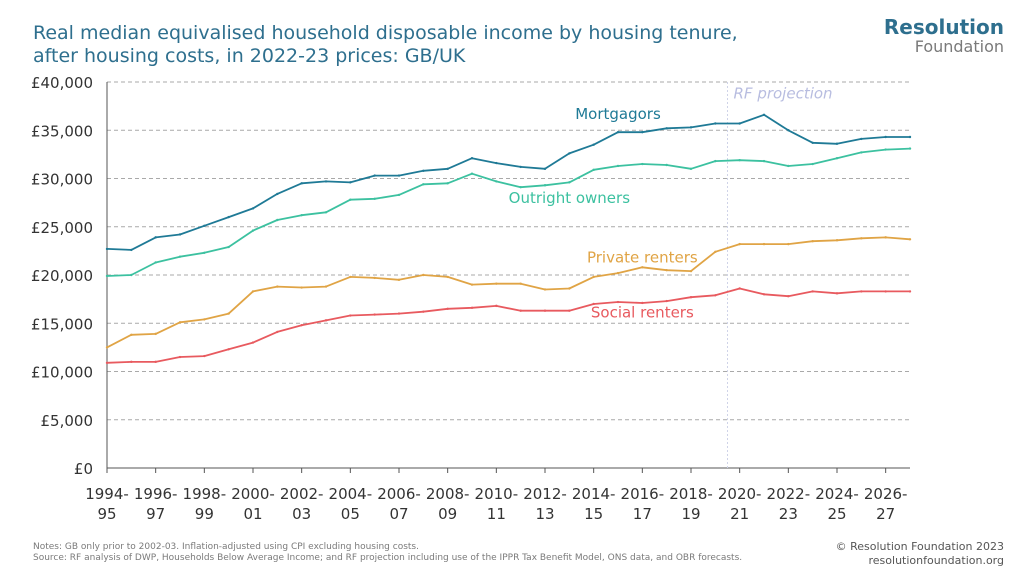 The width and height of the screenshot is (1024, 576). I want to click on x-tick-label: 2012-, so click(545, 494).